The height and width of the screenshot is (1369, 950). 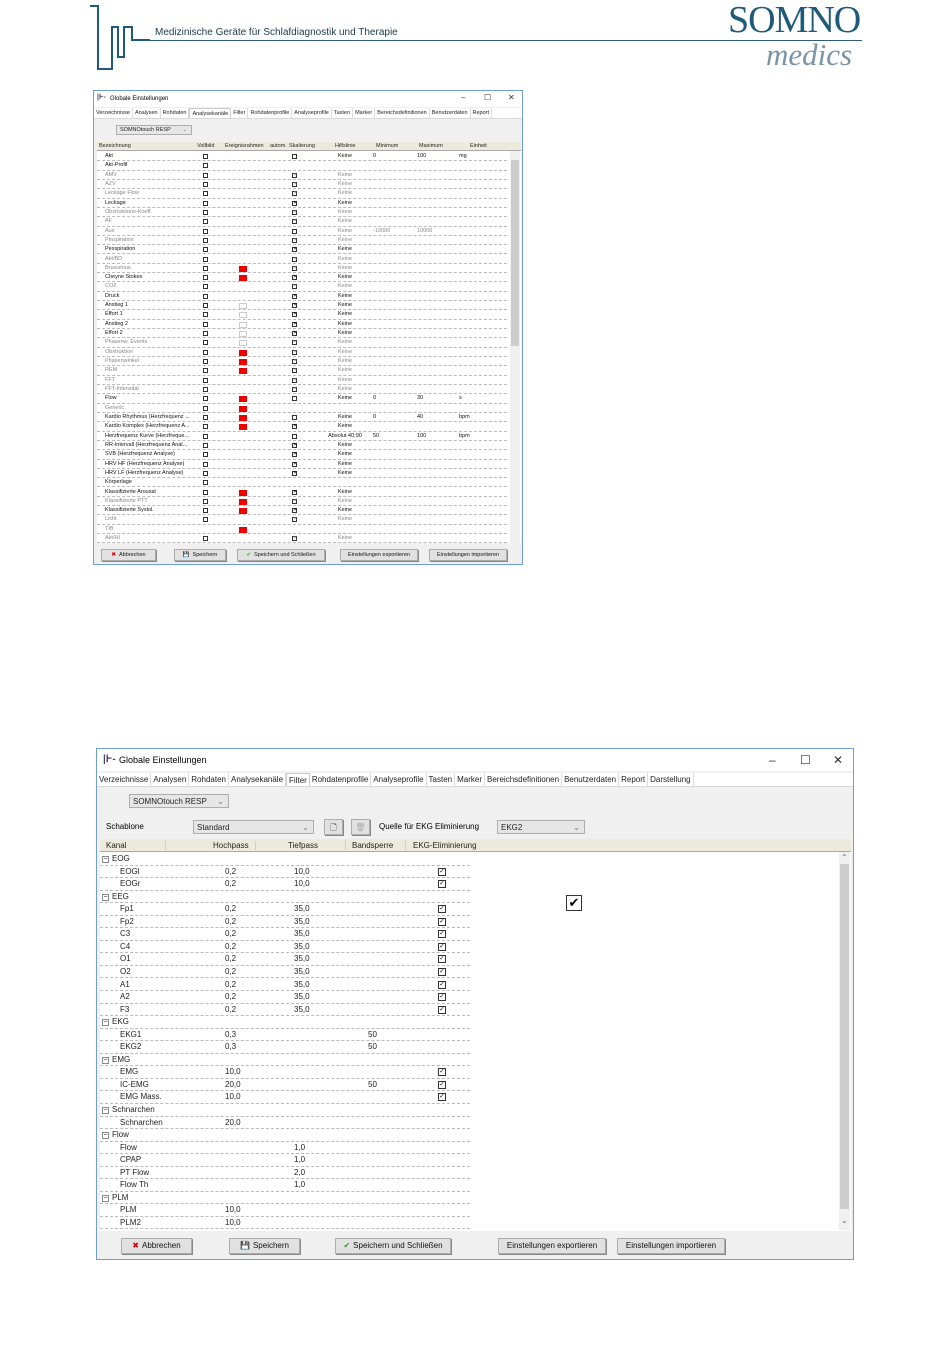 What do you see at coordinates (285, 1060) in the screenshot?
I see `group-row: − EMG` at bounding box center [285, 1060].